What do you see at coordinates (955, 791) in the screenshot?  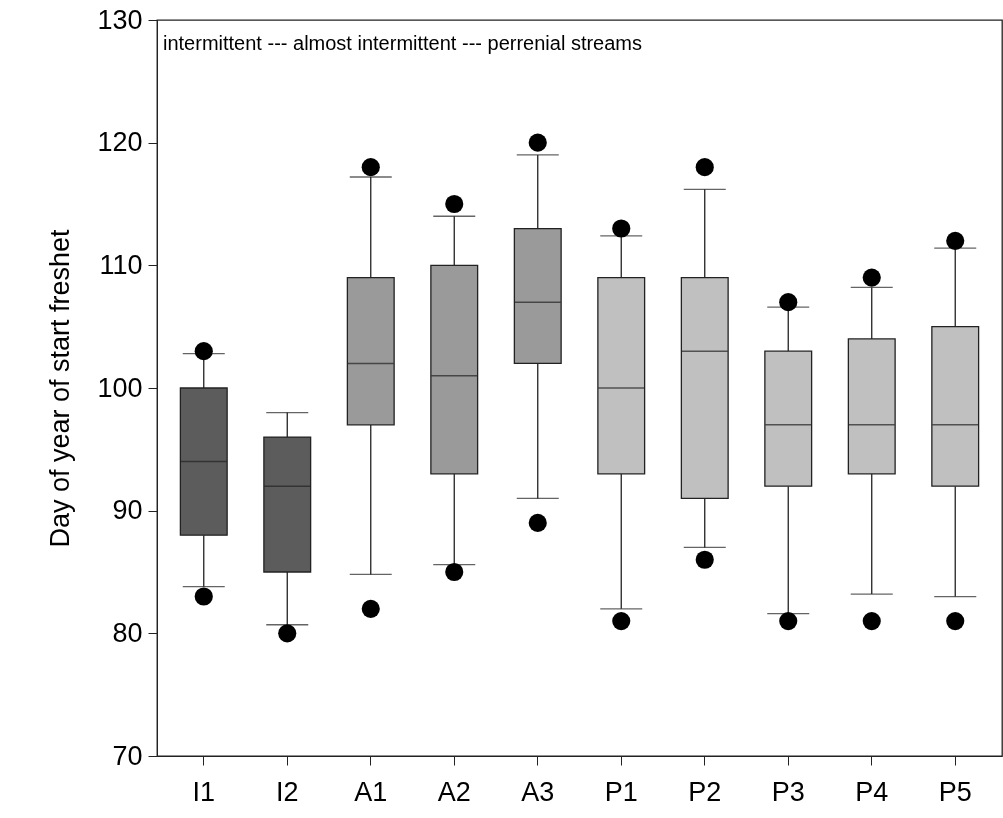 I see `x-tick-label: P5` at bounding box center [955, 791].